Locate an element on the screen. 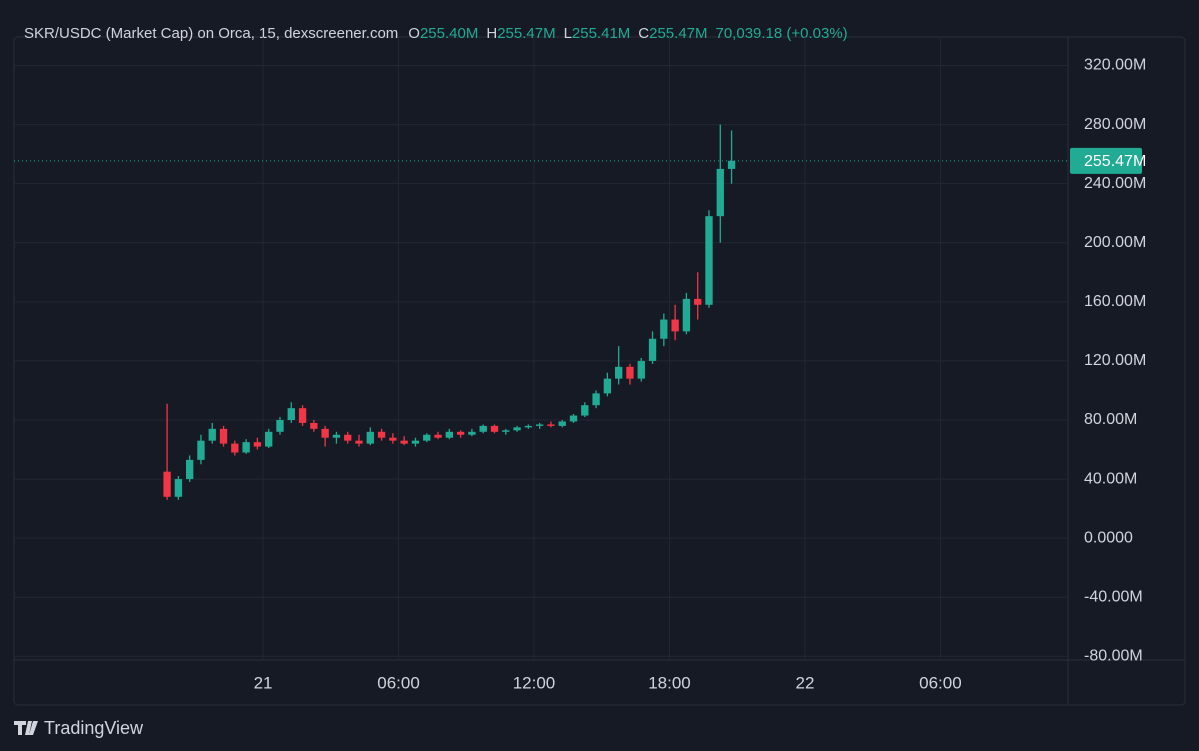 The width and height of the screenshot is (1199, 751). y-tick-label: 80.00M is located at coordinates (1110, 419).